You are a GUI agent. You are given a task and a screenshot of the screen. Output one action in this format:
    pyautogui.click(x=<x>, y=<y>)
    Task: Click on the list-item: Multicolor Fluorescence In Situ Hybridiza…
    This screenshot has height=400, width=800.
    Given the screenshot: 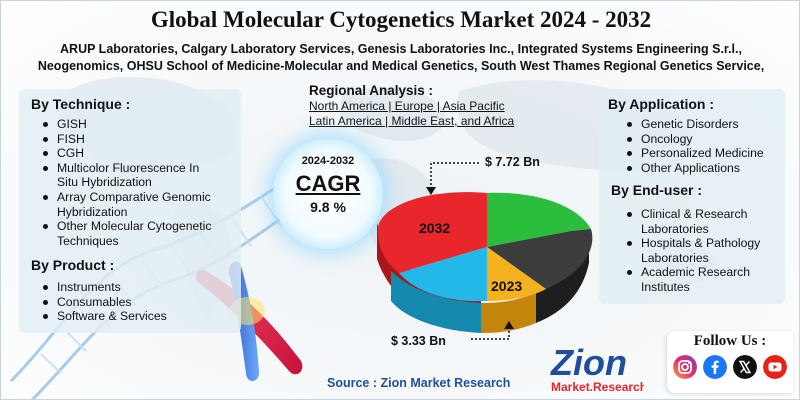 What is the action you would take?
    pyautogui.click(x=141, y=175)
    